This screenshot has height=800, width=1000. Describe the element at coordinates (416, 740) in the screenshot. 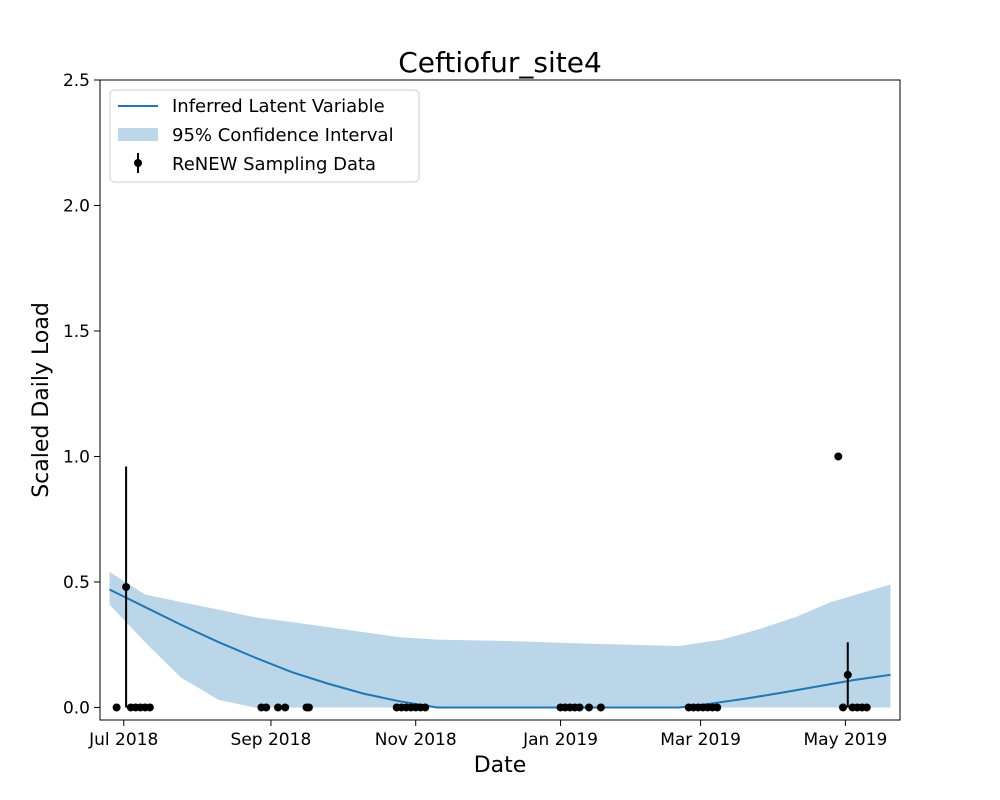

I see `x-tick-label: Nov 2018` at that location.